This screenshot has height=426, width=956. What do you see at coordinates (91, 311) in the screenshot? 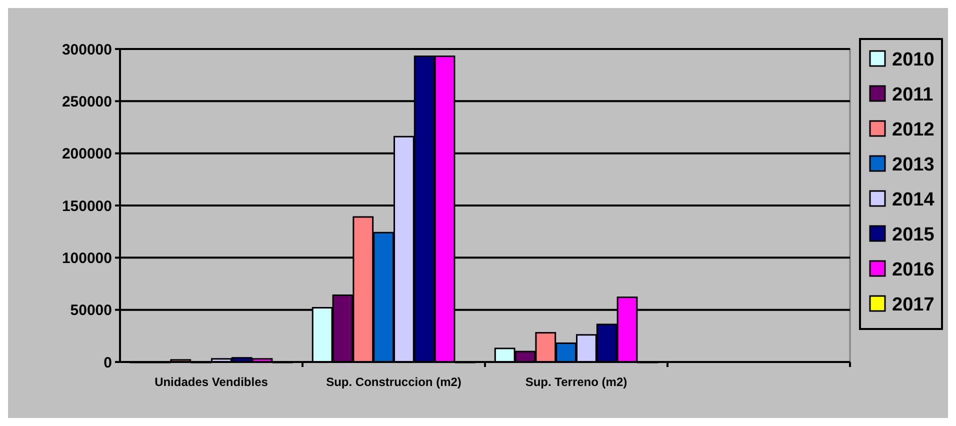
I see `y-tick-label: 50000` at bounding box center [91, 311].